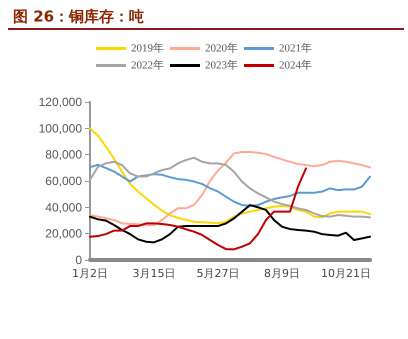  Describe the element at coordinates (221, 48) in the screenshot. I see `legend-label: 2020年` at that location.